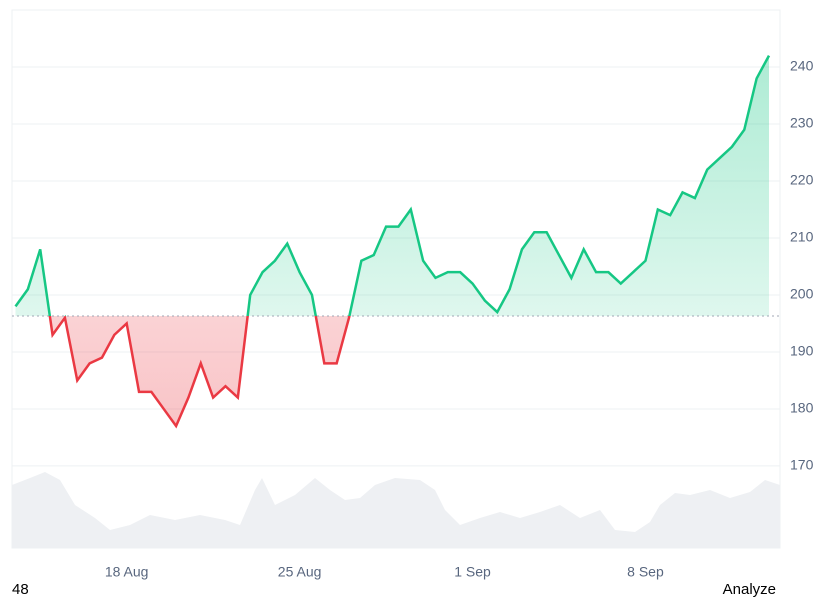 The image size is (830, 612). What do you see at coordinates (749, 589) in the screenshot?
I see `analyze-button: Analyze` at bounding box center [749, 589].